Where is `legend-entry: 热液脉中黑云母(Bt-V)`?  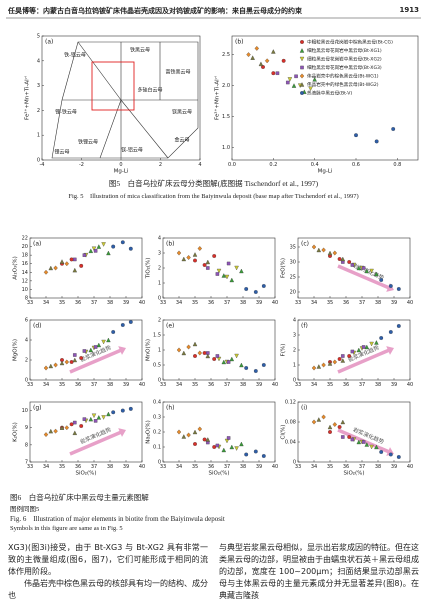 legend-entry: 热液脉中黑云母(Bt-V) is located at coordinates (329, 93).